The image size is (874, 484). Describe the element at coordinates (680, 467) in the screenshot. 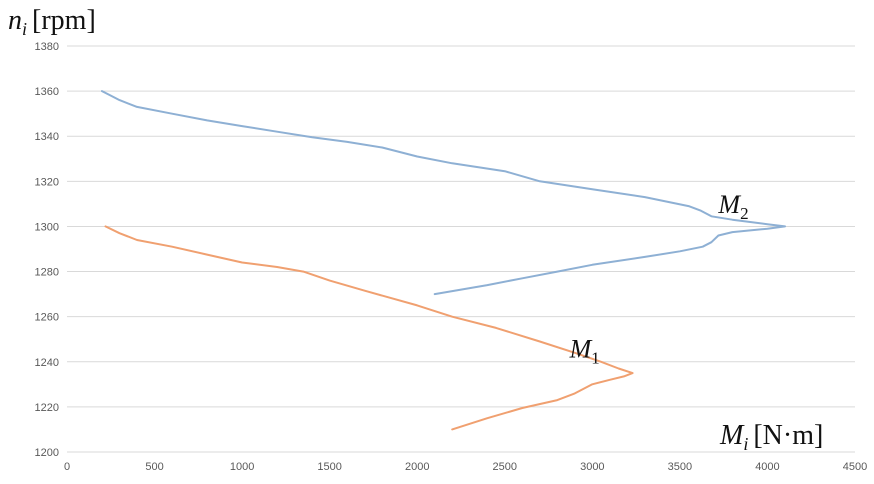

I see `x-tick-label-3500: 3500` at that location.